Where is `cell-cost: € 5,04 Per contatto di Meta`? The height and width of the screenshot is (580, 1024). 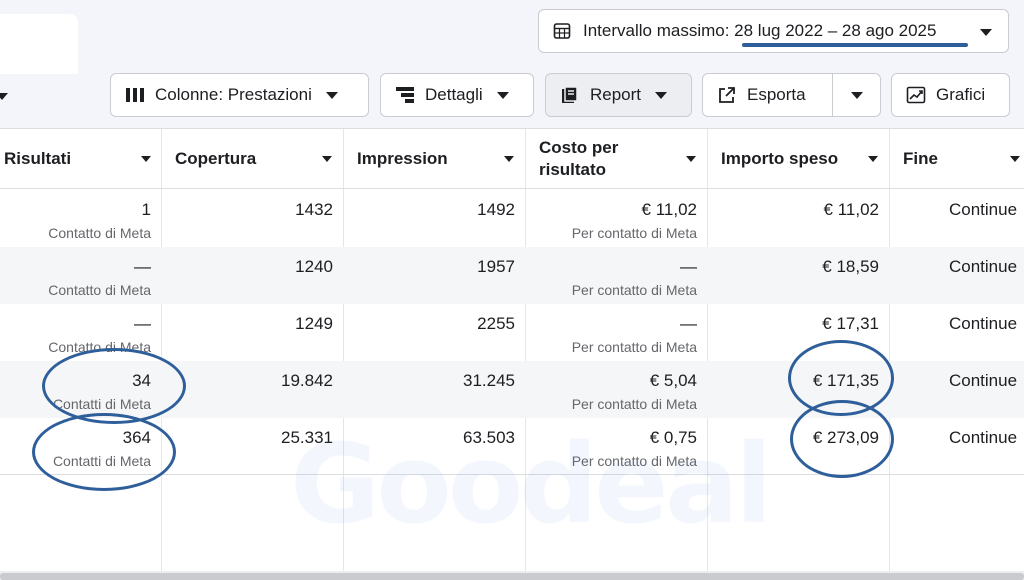 cell-cost: € 5,04 Per contatto di Meta is located at coordinates (634, 391).